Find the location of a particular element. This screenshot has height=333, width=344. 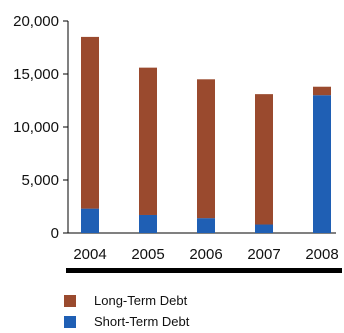

bar-long-term-debt-2006 is located at coordinates (206, 149).